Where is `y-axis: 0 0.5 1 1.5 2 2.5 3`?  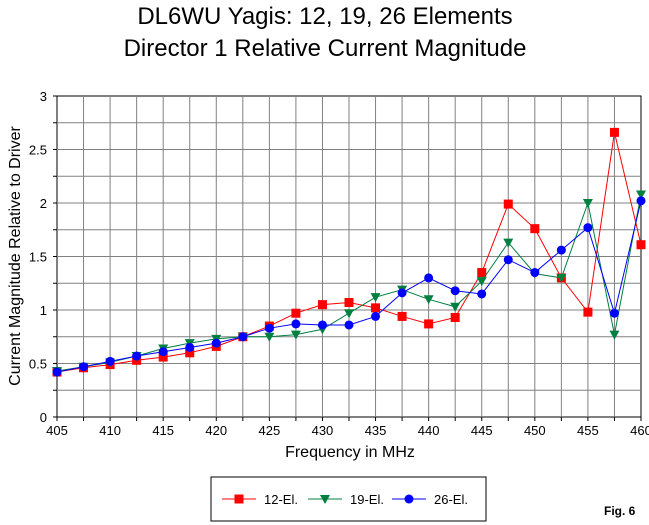 y-axis: 0 0.5 1 1.5 2 2.5 3 is located at coordinates (43, 257).